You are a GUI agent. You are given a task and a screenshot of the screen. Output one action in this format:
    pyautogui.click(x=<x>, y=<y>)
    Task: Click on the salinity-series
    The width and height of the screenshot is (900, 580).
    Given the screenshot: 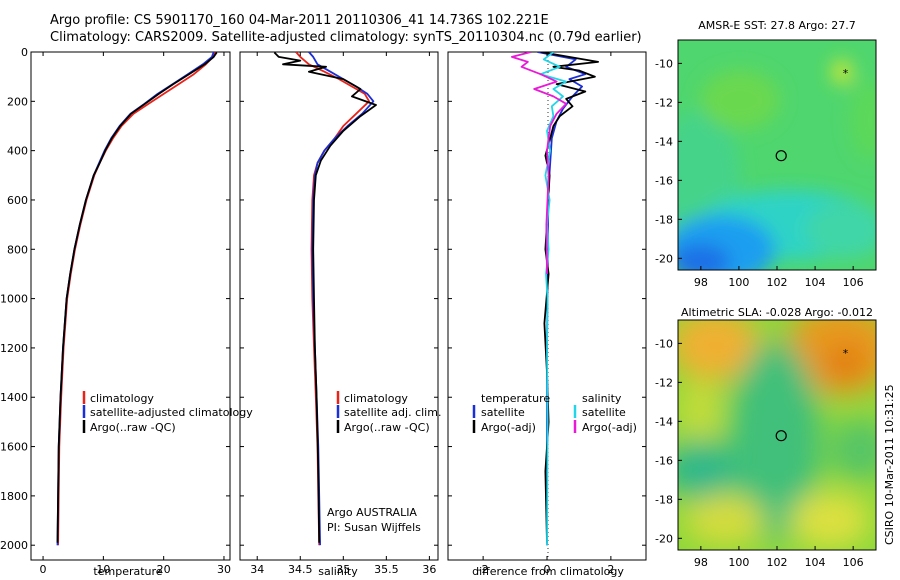 What is the action you would take?
    pyautogui.click(x=325, y=299)
    